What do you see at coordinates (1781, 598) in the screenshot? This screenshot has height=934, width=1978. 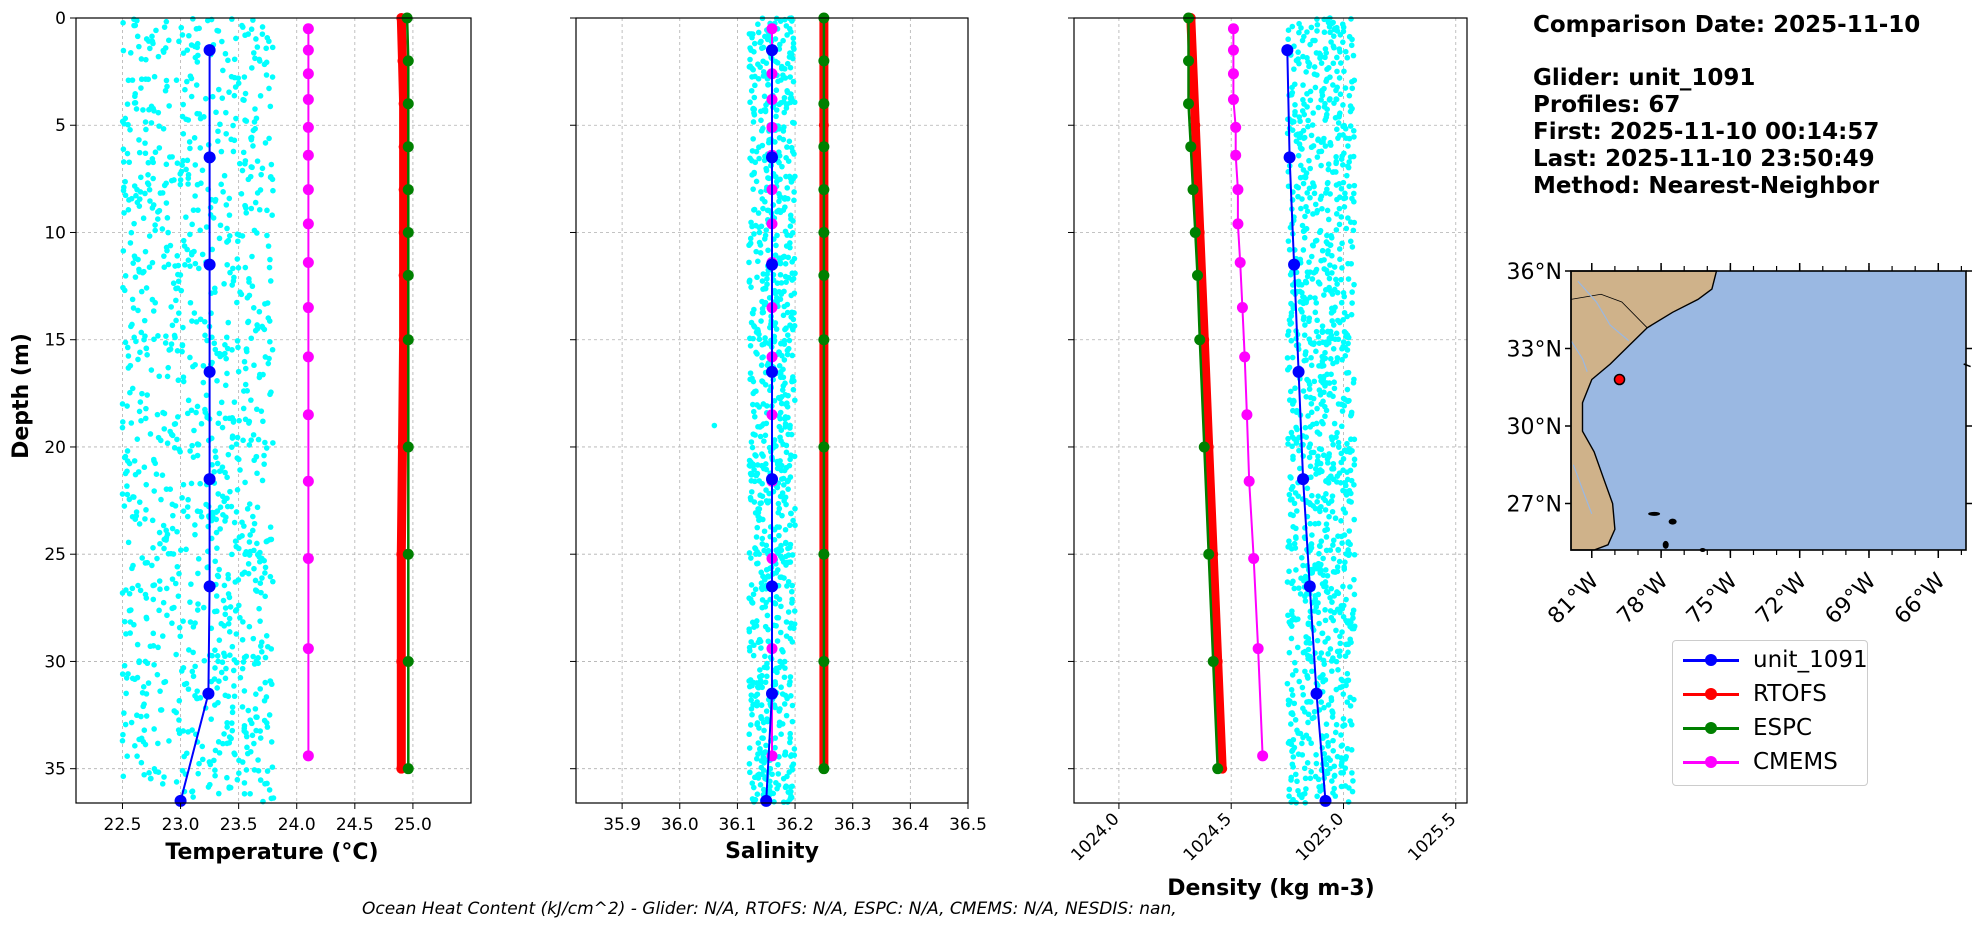 I see `map-lon-label: 72°W` at bounding box center [1781, 598].